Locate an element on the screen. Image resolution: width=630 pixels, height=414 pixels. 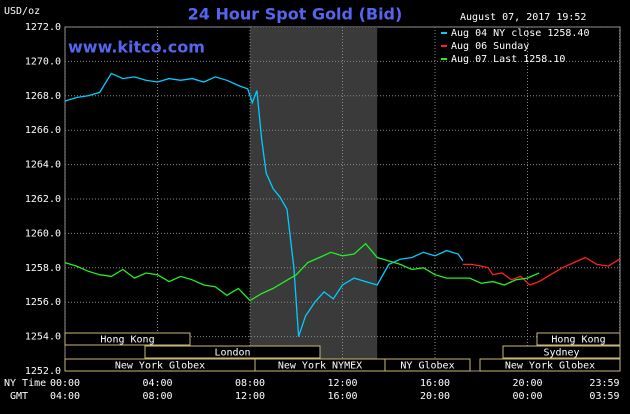
y-tick-label: 1272.0 is located at coordinates (43, 27).